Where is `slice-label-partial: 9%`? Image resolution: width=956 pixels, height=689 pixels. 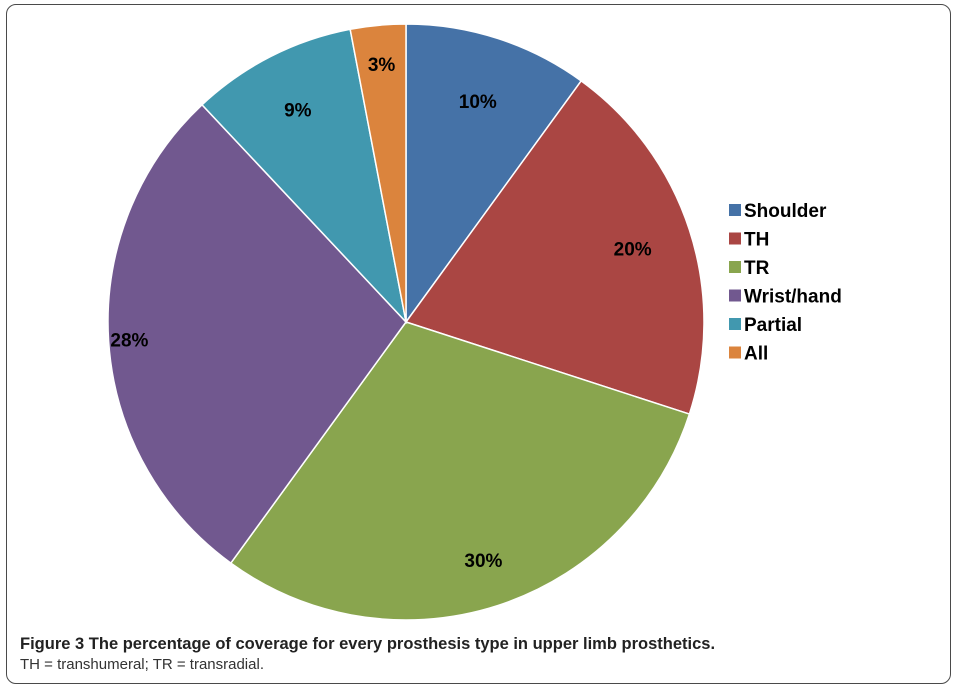 slice-label-partial: 9% is located at coordinates (298, 111).